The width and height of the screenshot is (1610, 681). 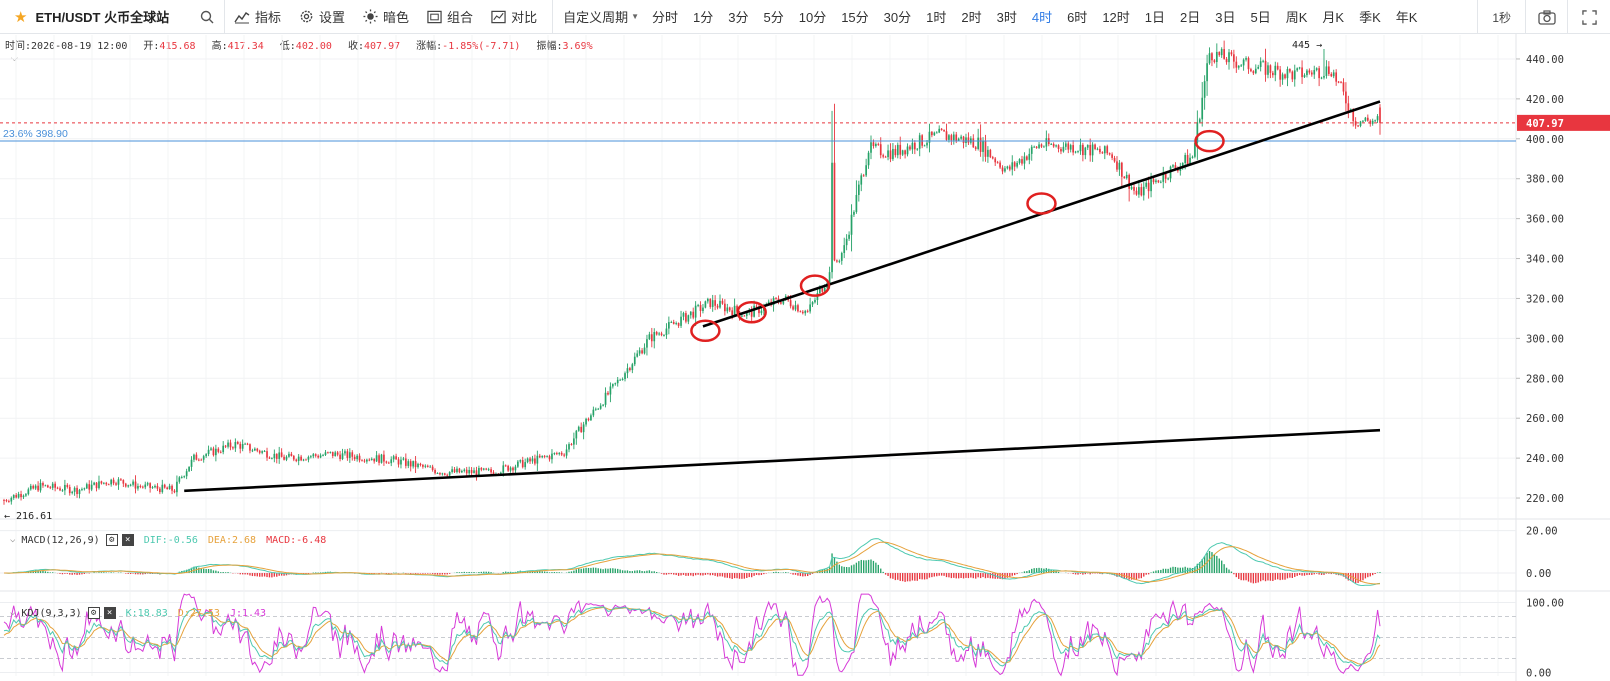 What do you see at coordinates (21, 17) in the screenshot?
I see `favorite-star-icon: ★` at bounding box center [21, 17].